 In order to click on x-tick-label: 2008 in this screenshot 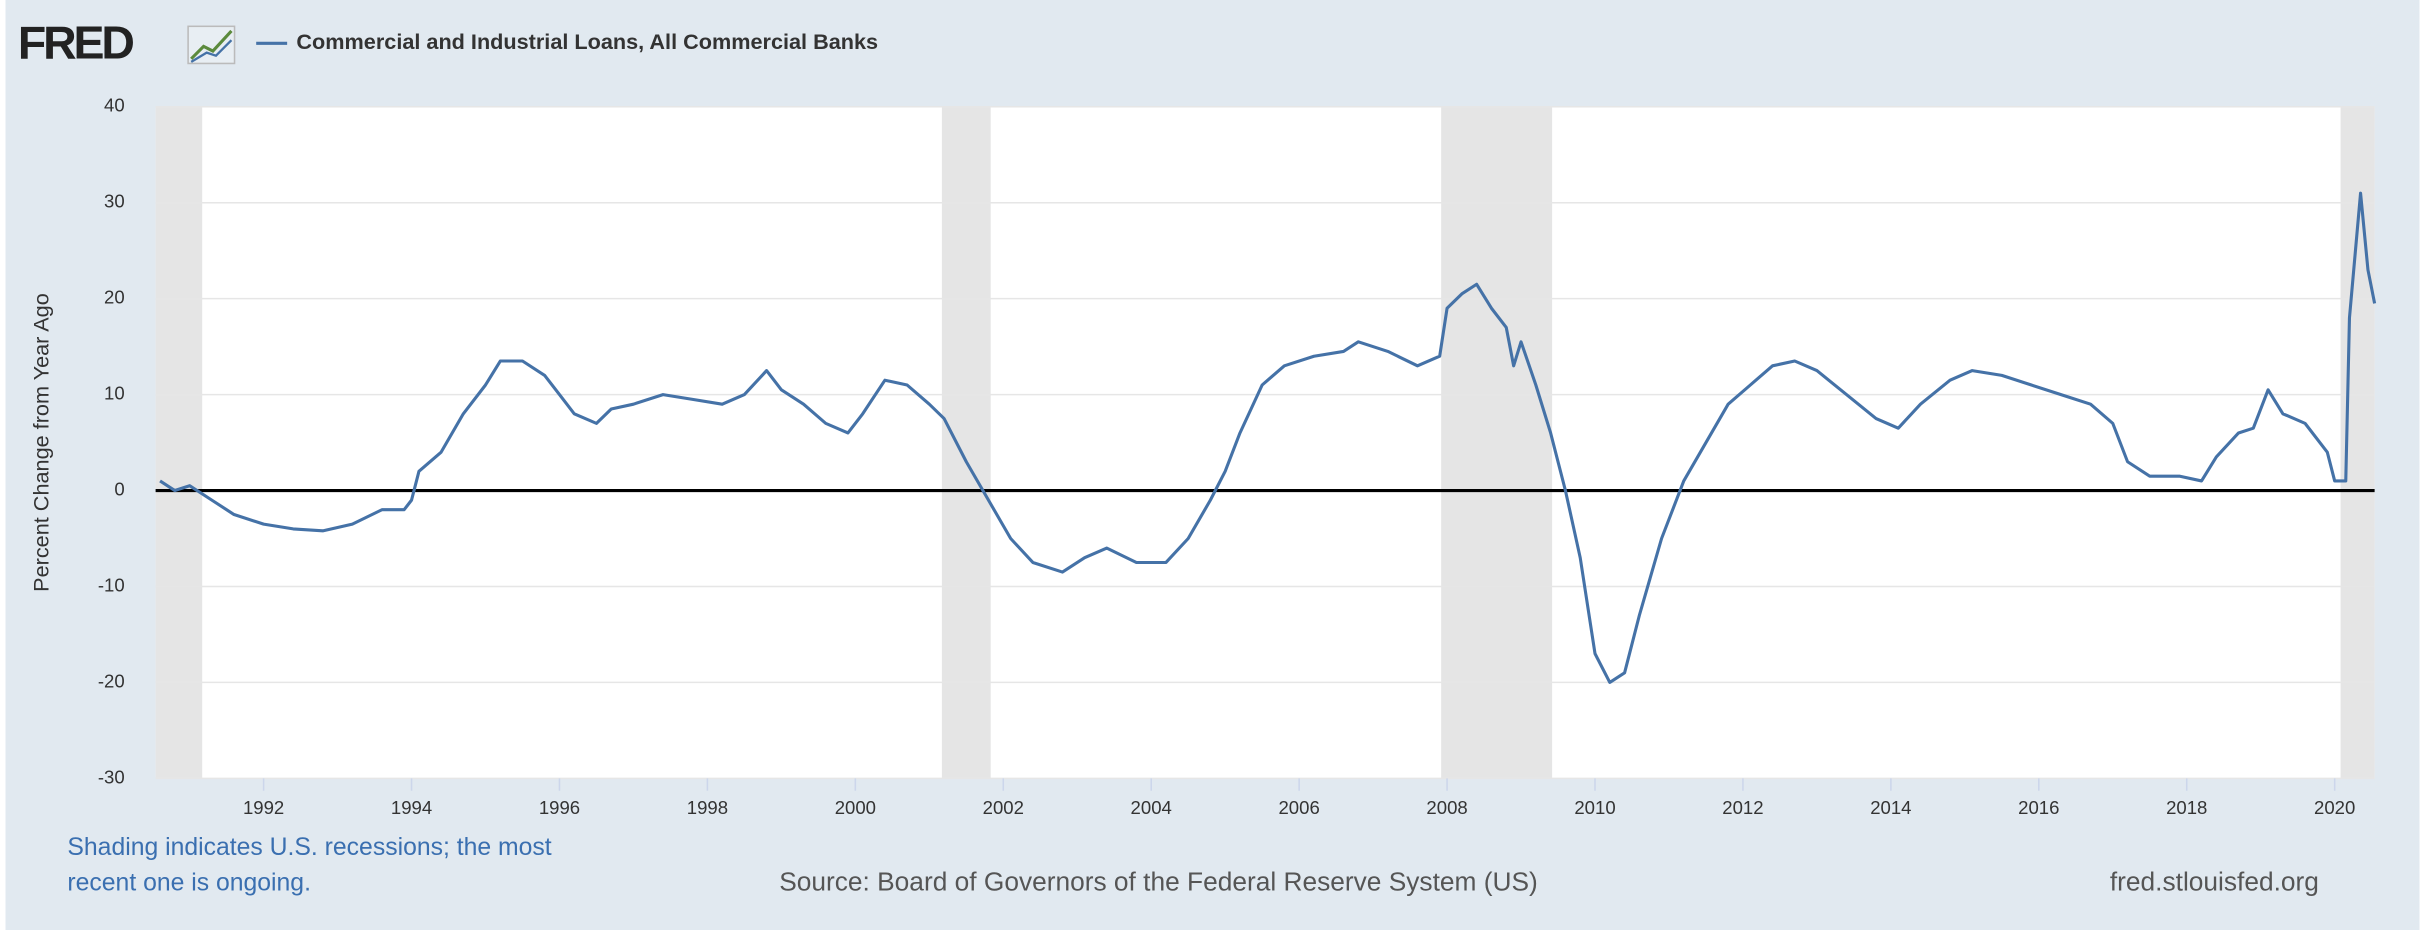, I will do `click(1446, 807)`.